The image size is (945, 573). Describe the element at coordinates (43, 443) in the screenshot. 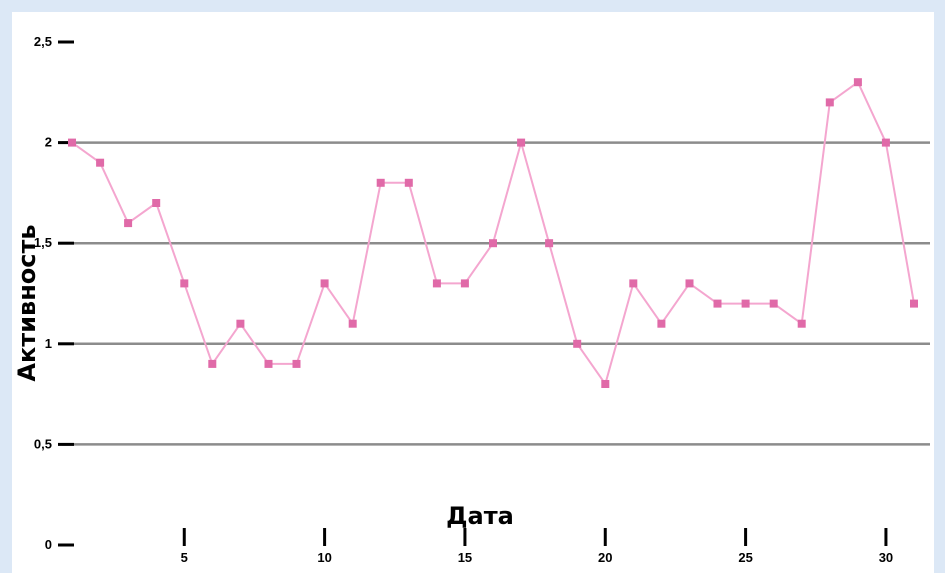

I see `y-tick-label: 0,5` at that location.